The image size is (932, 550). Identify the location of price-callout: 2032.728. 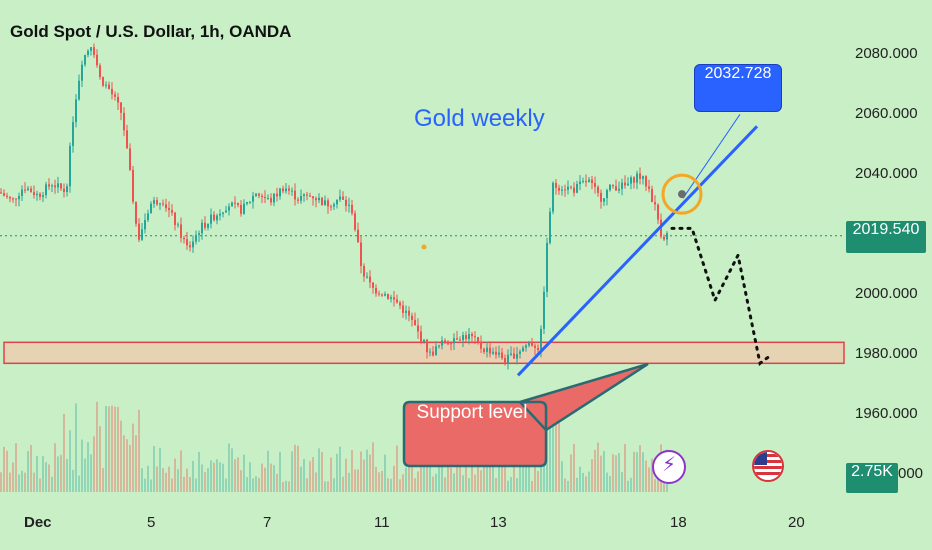
(738, 88).